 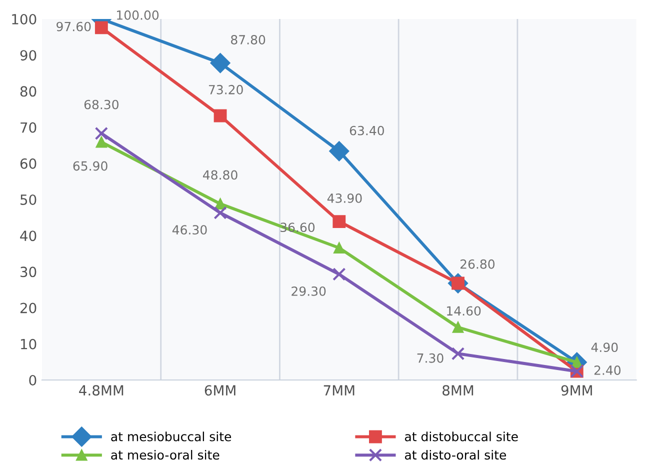 What do you see at coordinates (32, 380) in the screenshot?
I see `y-tick-label: 0` at bounding box center [32, 380].